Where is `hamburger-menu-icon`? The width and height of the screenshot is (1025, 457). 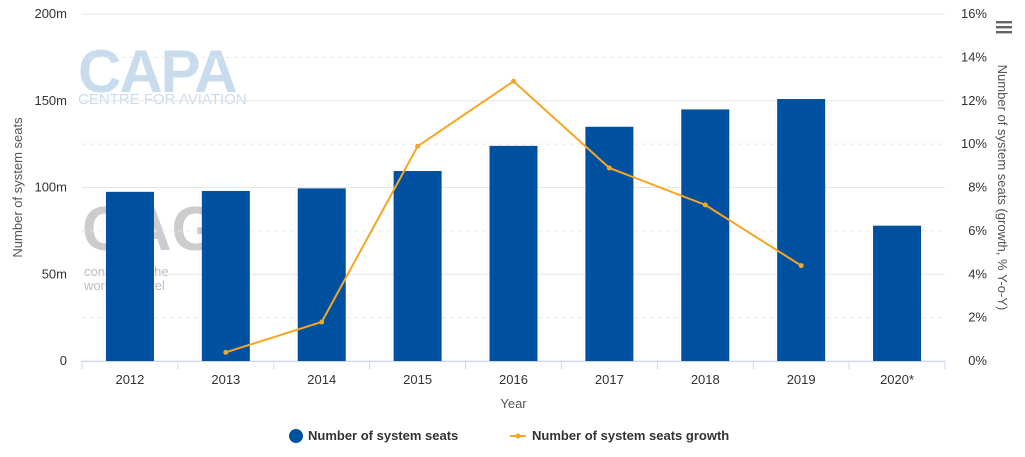
hamburger-menu-icon is located at coordinates (1004, 27).